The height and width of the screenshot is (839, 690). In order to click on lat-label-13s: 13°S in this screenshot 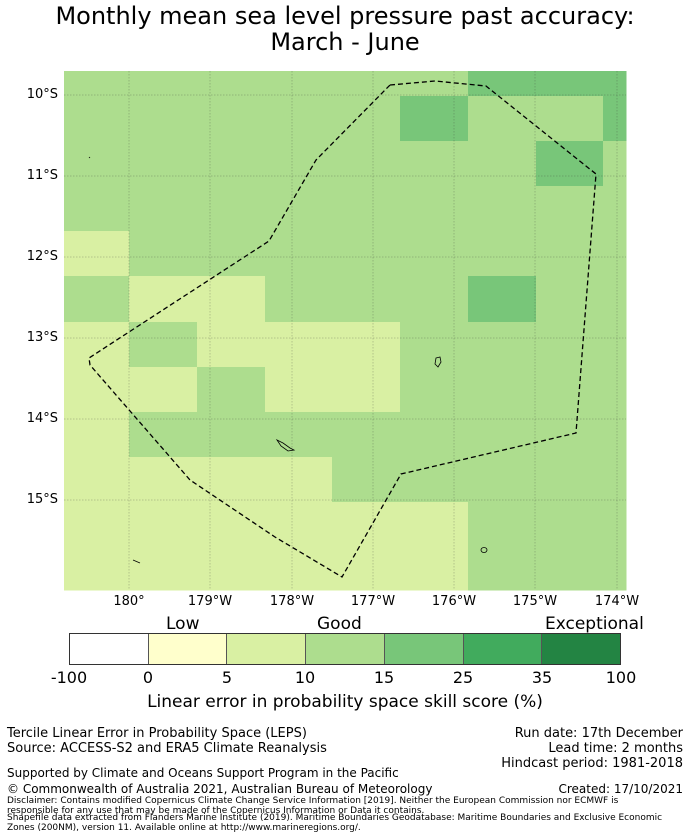, I will do `click(42, 337)`.